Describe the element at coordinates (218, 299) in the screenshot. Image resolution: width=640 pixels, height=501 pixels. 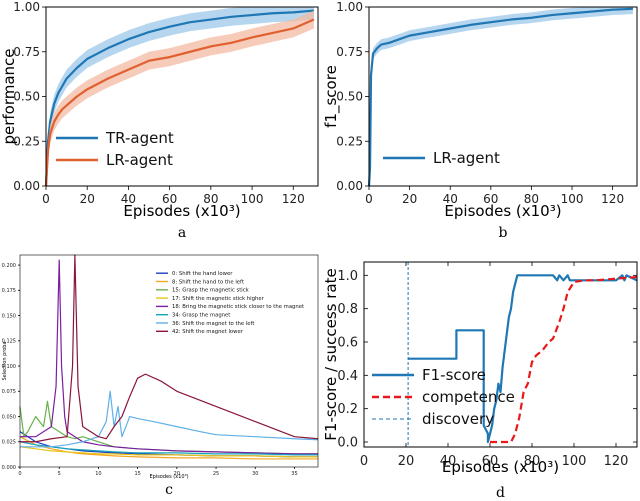
I see `legend-label: 17: Shift the magnetic stick higher` at that location.